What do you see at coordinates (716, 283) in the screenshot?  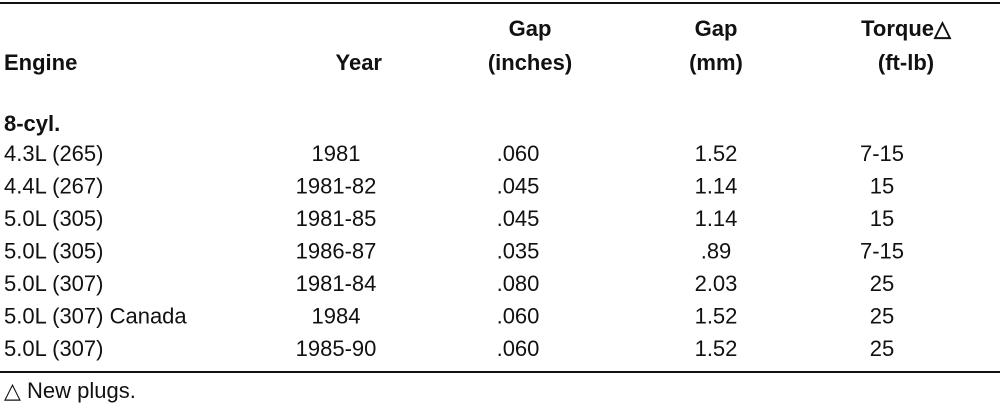 I see `table-cell: 2.03` at bounding box center [716, 283].